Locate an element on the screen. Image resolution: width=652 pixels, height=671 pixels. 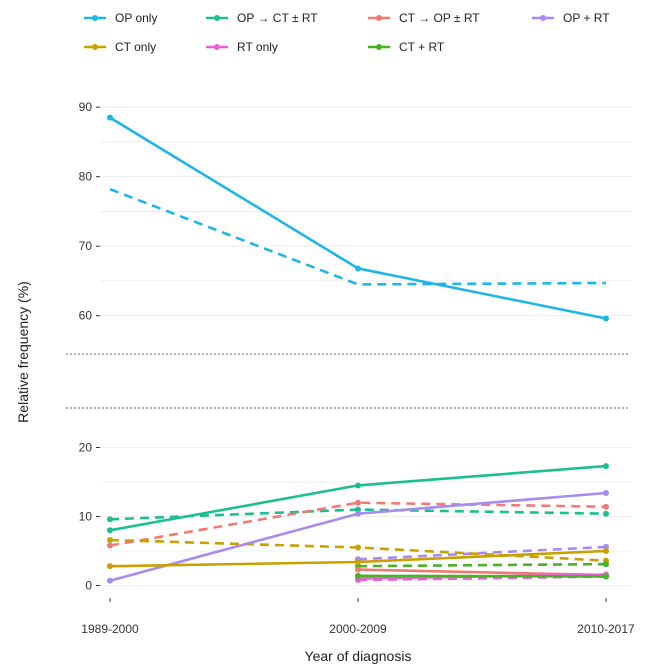
legend-item-ct-plus-rt: CT + RT is located at coordinates (406, 47).